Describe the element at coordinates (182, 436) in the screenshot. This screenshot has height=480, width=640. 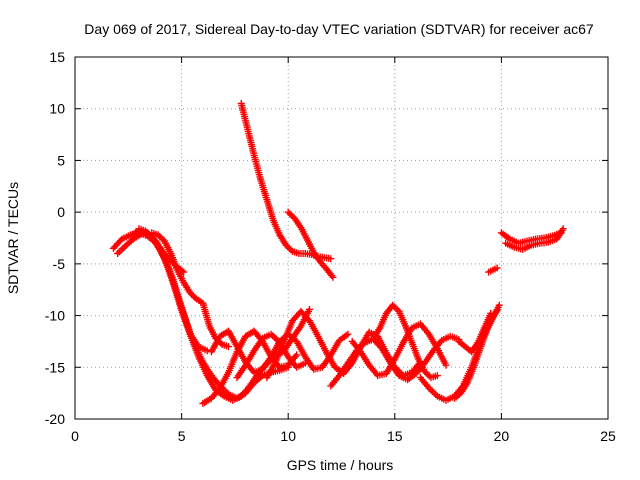
I see `x-tick-label: 5` at that location.